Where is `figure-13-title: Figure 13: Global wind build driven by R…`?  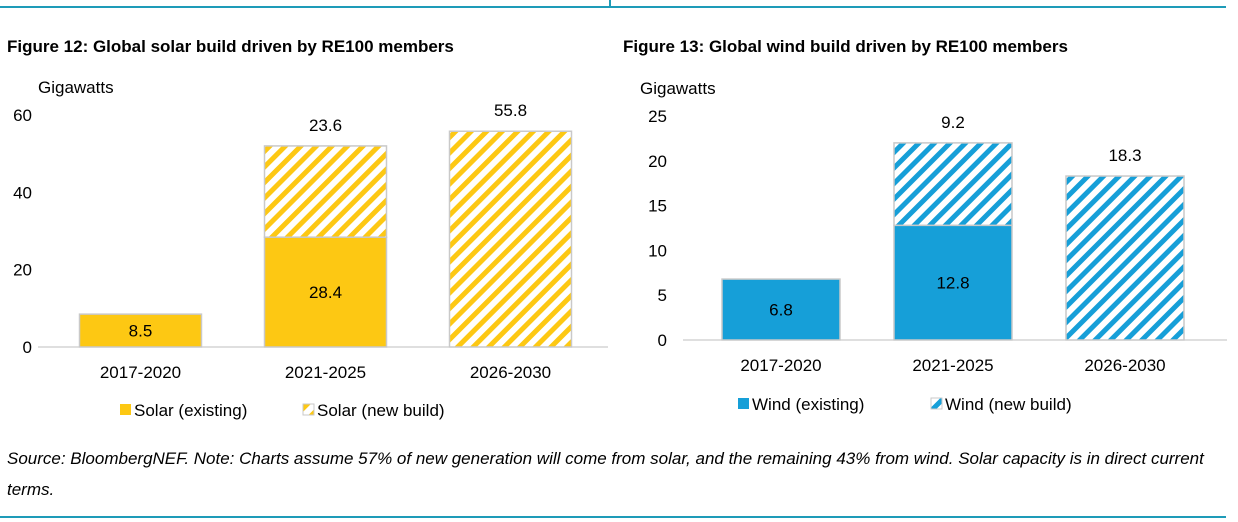
figure-13-title: Figure 13: Global wind build driven by R… is located at coordinates (845, 46).